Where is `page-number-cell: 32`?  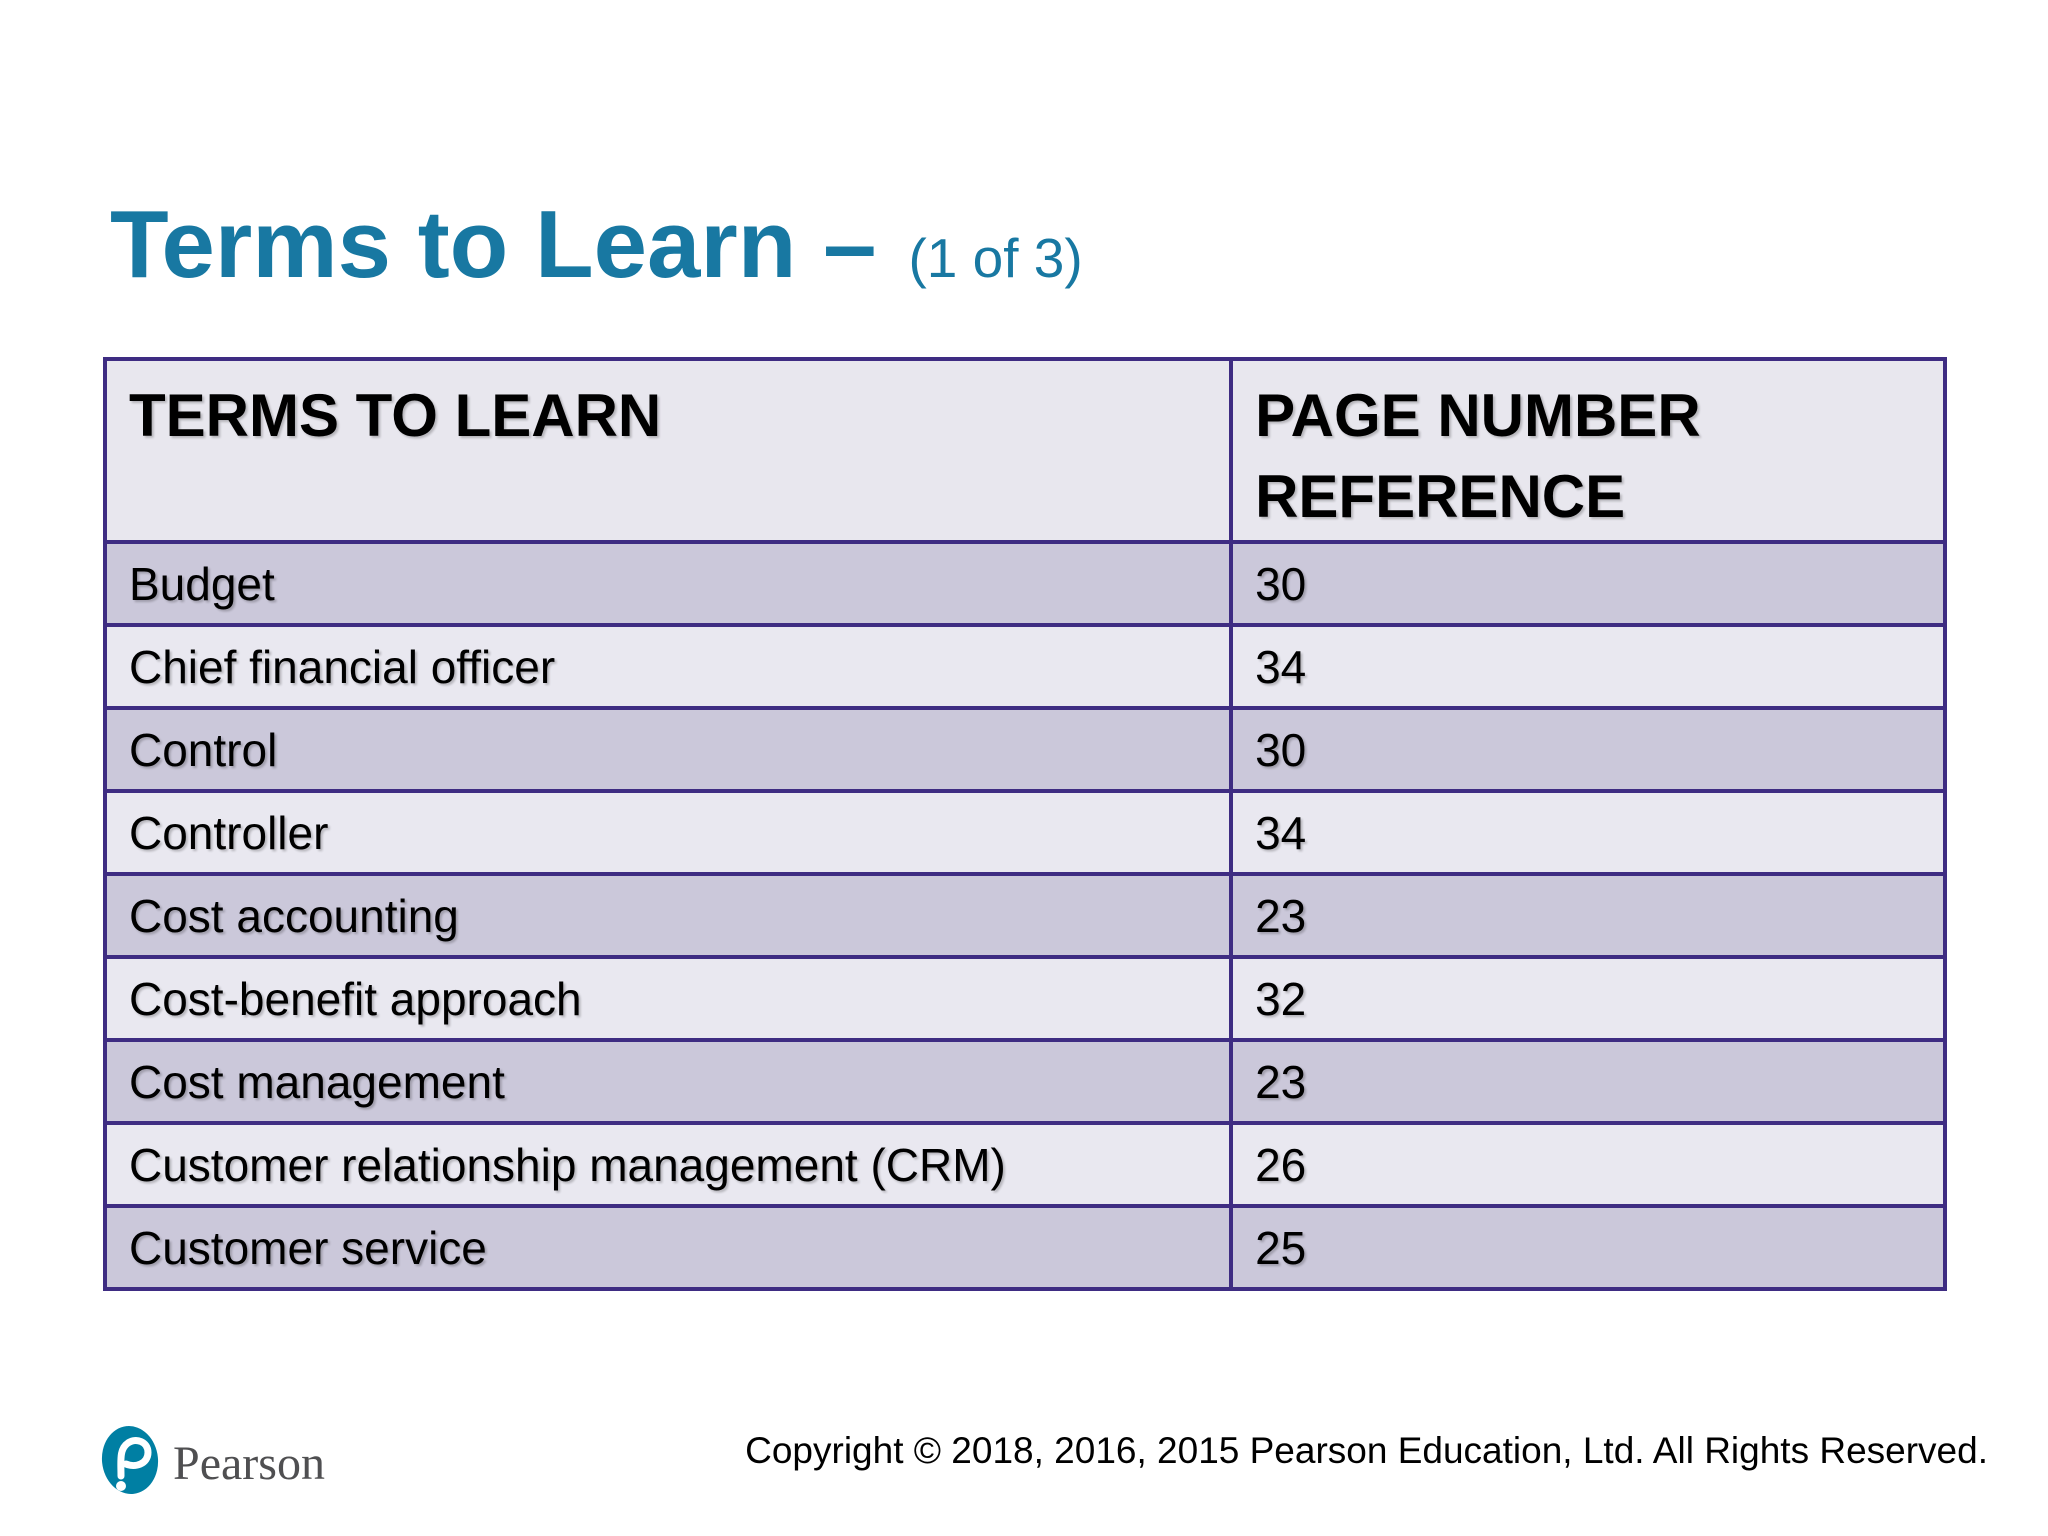
page-number-cell: 32 is located at coordinates (1588, 998).